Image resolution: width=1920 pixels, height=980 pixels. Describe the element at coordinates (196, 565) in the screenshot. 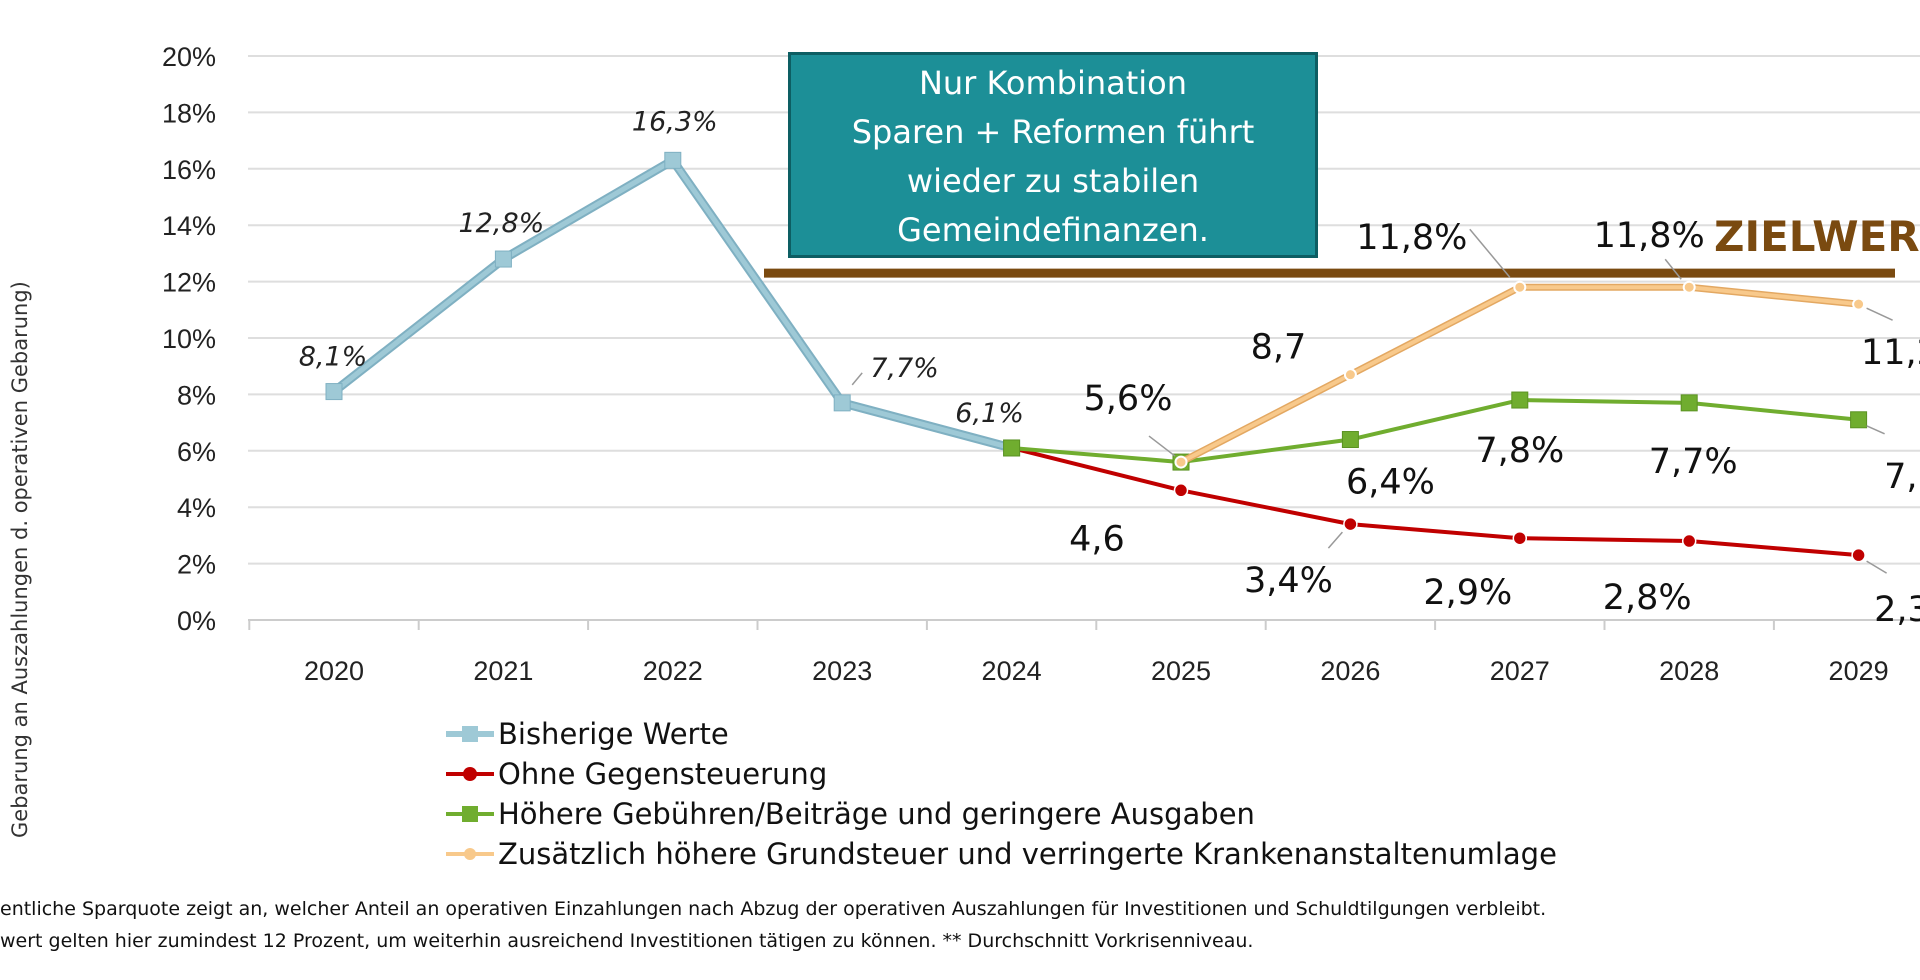

I see `y-tick-label: 2%` at that location.